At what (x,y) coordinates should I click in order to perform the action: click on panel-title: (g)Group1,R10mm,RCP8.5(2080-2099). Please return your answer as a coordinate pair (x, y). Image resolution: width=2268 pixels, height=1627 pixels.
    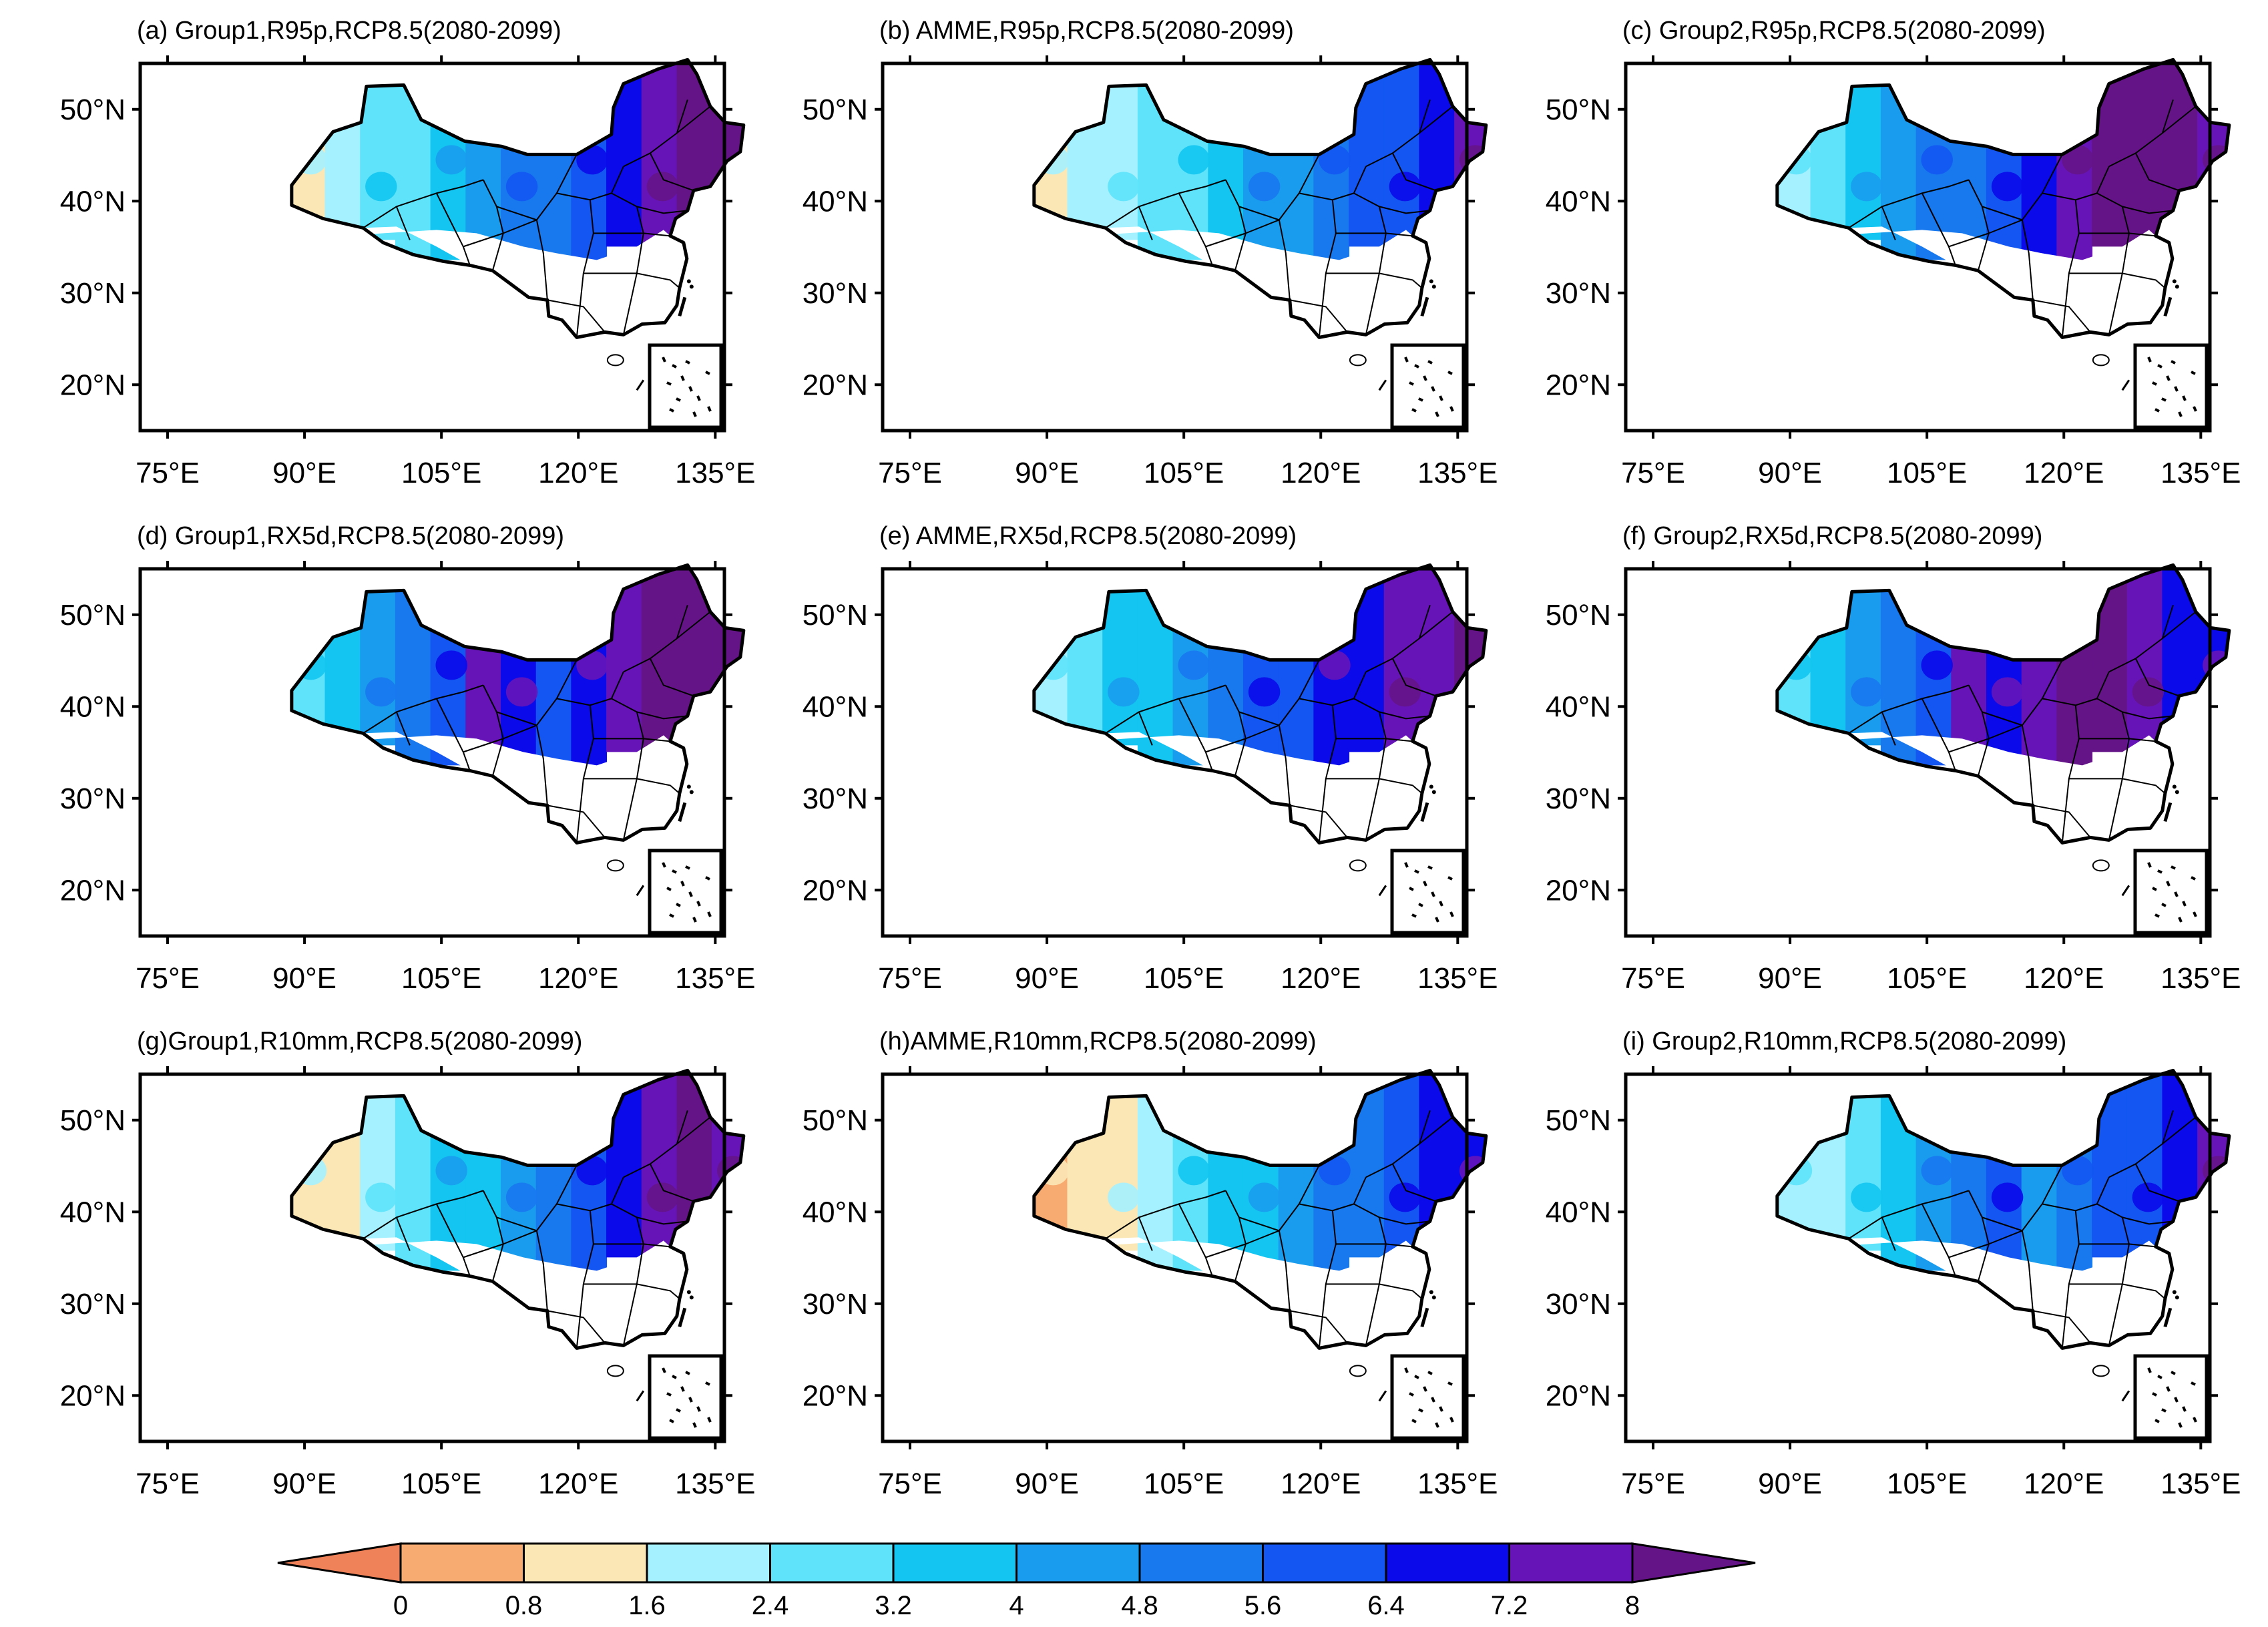
    Looking at the image, I should click on (359, 1041).